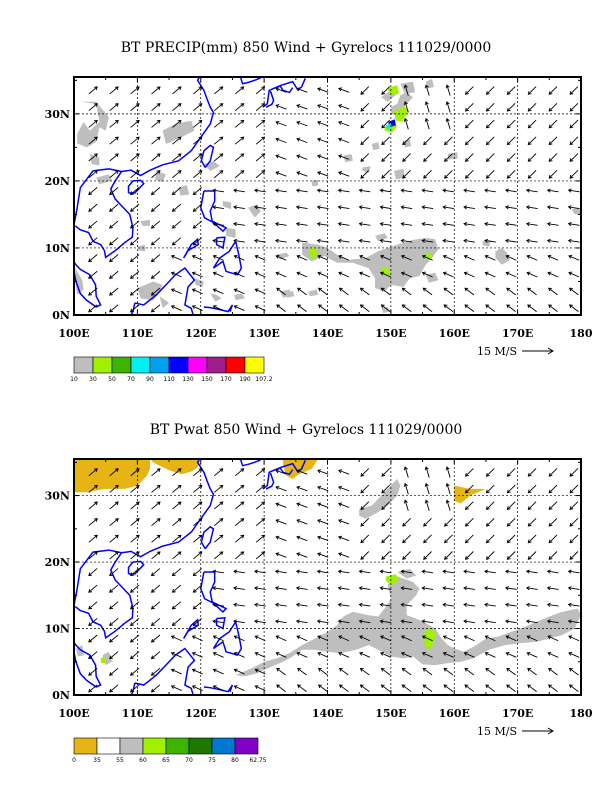 The width and height of the screenshot is (612, 792). Describe the element at coordinates (263, 713) in the screenshot. I see `lon-label: 130E` at that location.